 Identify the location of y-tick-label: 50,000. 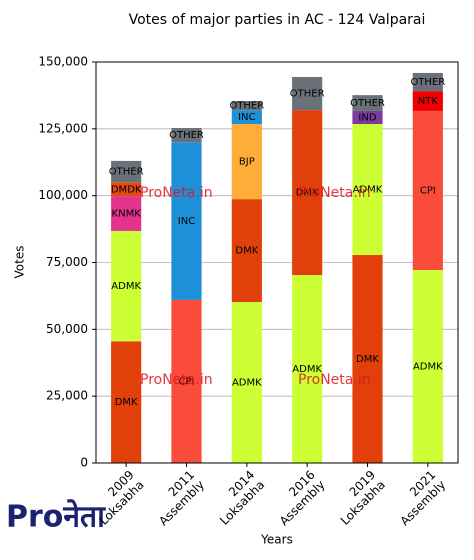
(67, 329).